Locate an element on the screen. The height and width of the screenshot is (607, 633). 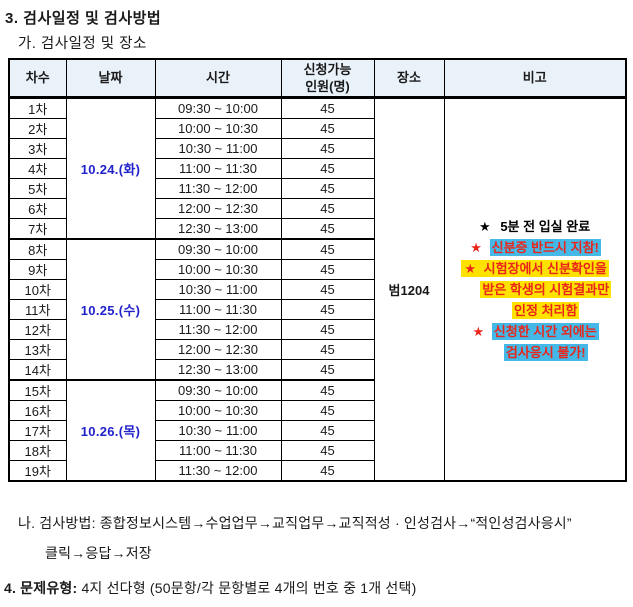
header-time: 시간 is located at coordinates (218, 78).